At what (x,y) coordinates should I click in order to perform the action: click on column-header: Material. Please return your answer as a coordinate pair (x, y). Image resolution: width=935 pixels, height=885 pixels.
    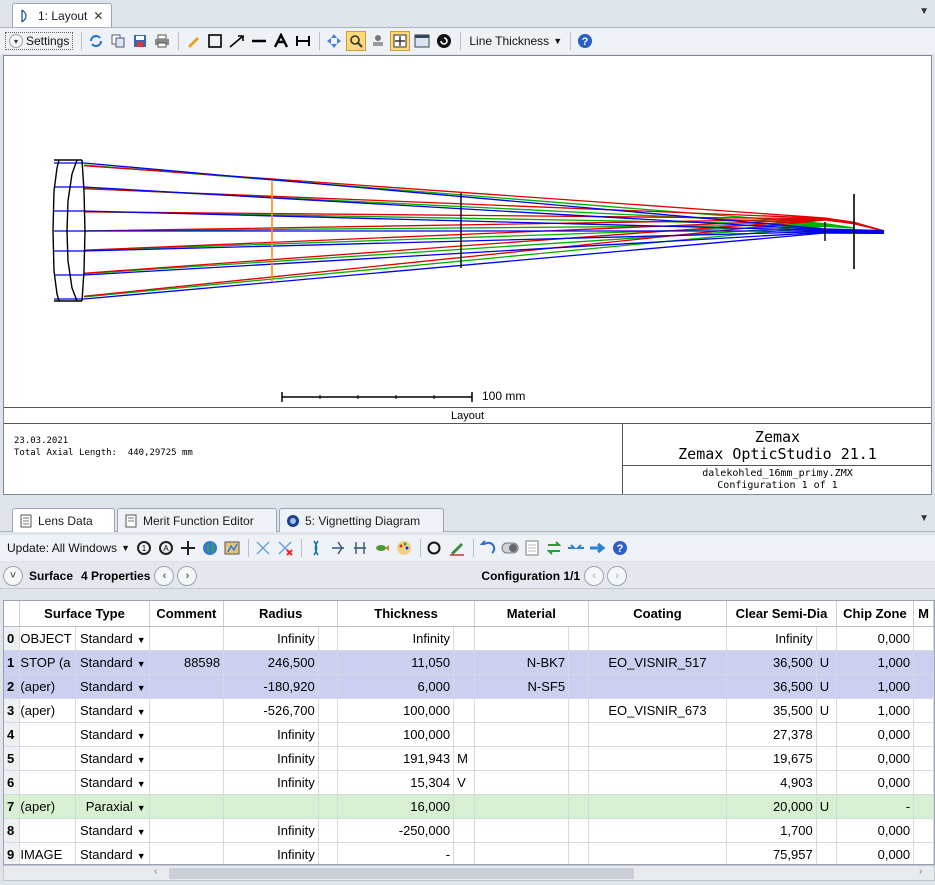
    Looking at the image, I should click on (531, 614).